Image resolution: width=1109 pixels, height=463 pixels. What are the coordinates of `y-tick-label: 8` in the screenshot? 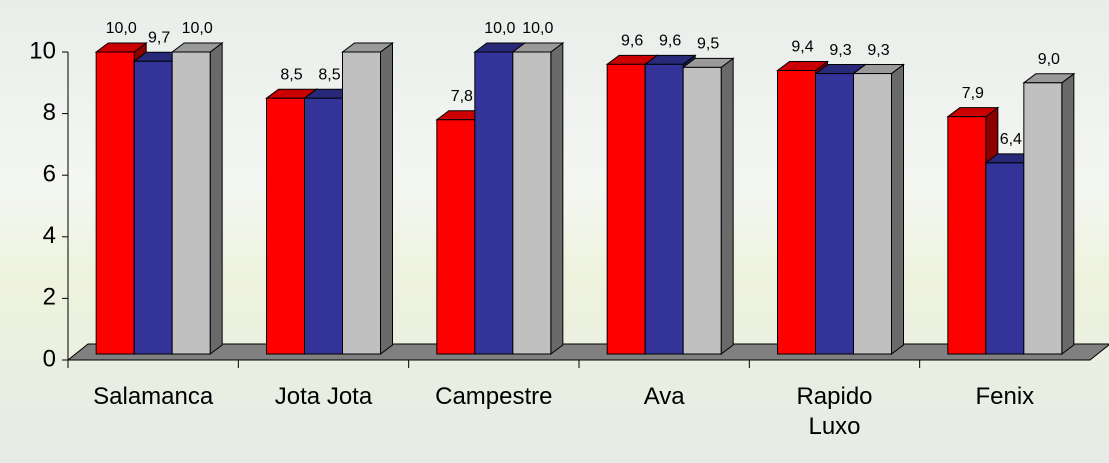 It's located at (49, 112).